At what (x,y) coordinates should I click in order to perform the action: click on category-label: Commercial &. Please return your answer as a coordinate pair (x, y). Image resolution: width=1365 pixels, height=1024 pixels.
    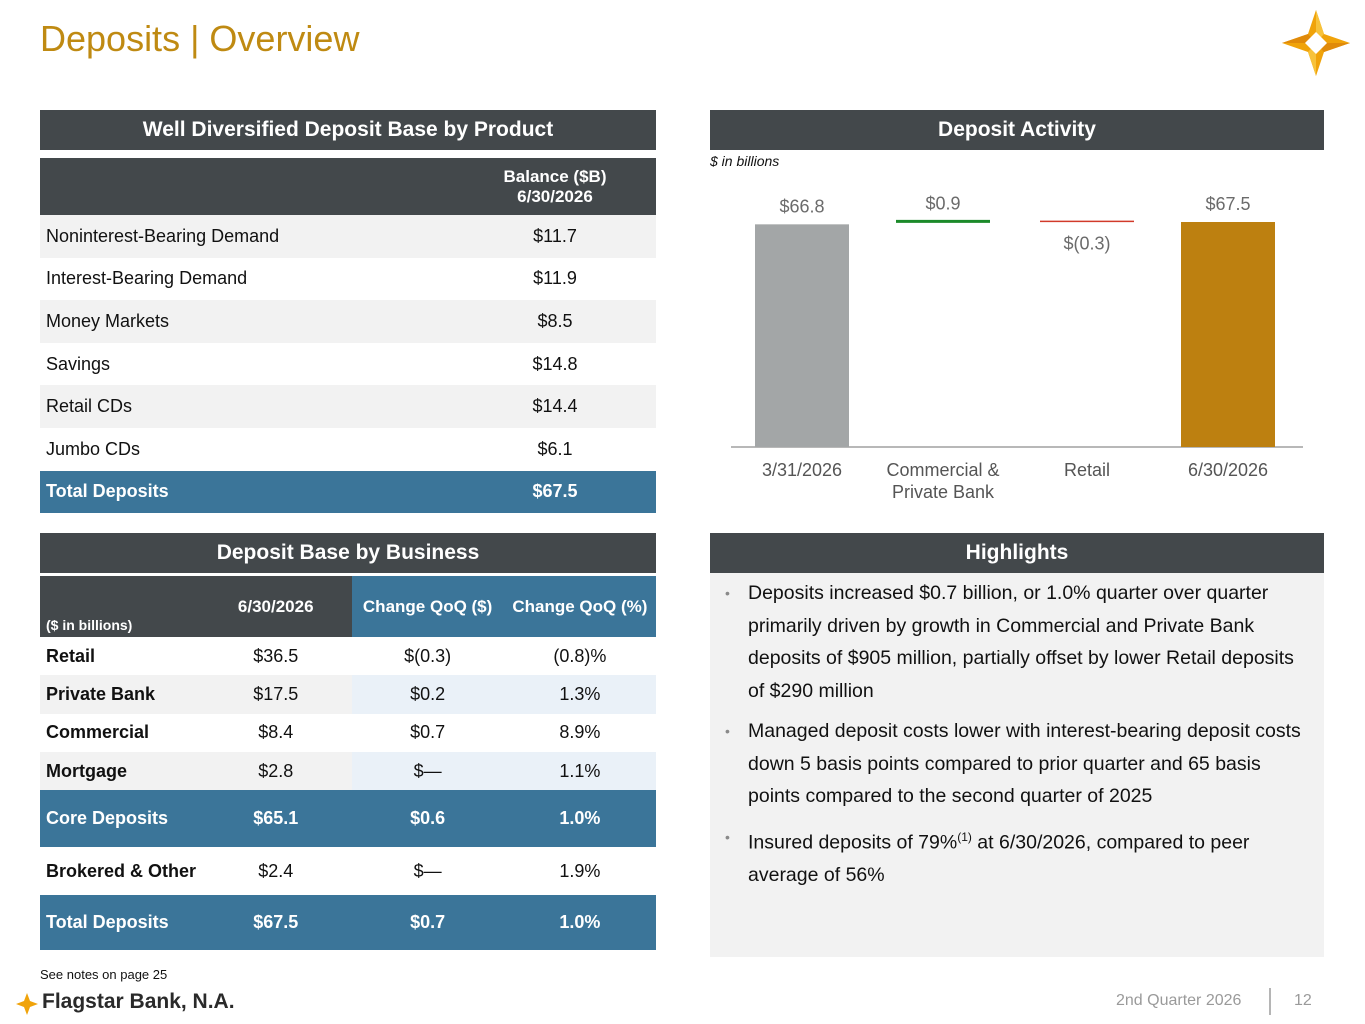
    Looking at the image, I should click on (942, 470).